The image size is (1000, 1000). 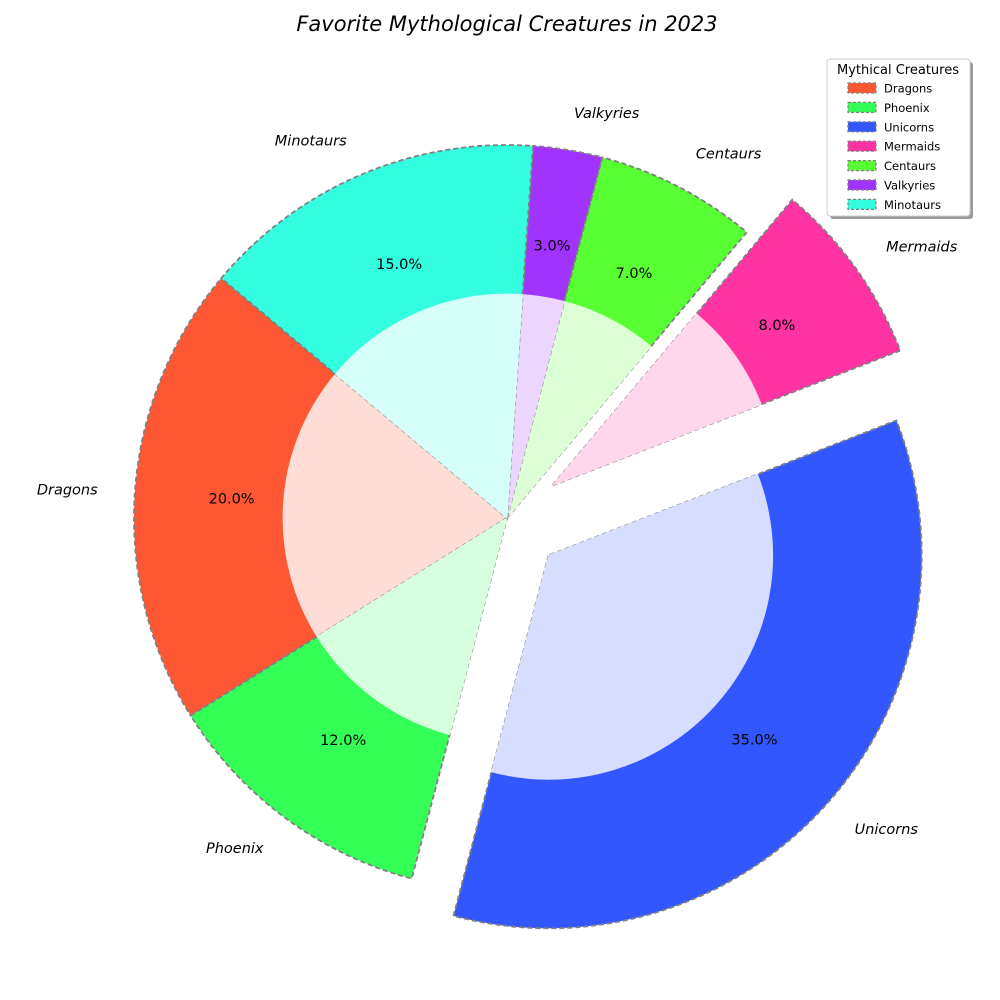 I want to click on category-label-mermaids: Mermaids, so click(x=922, y=248).